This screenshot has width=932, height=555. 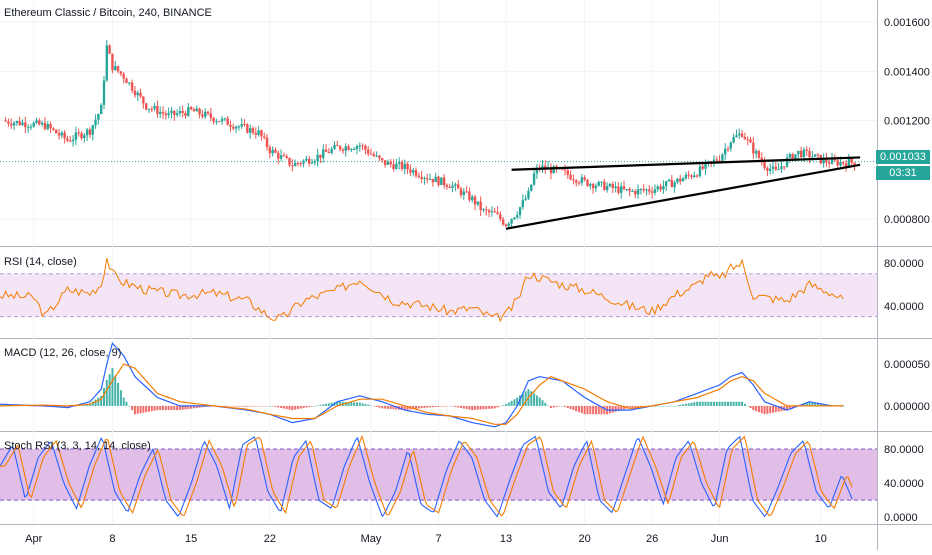 What do you see at coordinates (371, 539) in the screenshot?
I see `x-tick-label: May` at bounding box center [371, 539].